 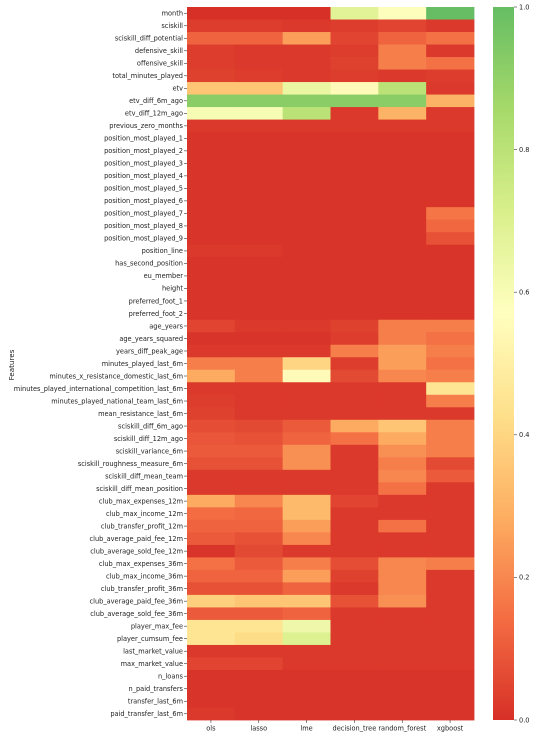 What do you see at coordinates (136, 551) in the screenshot?
I see `feature-label: club_average_sold_fee_12m` at bounding box center [136, 551].